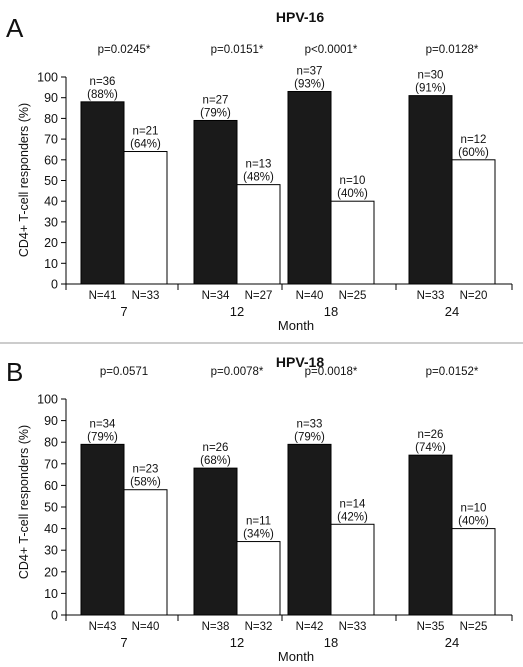 The height and width of the screenshot is (667, 523). I want to click on group-n-label: N=43, so click(103, 627).